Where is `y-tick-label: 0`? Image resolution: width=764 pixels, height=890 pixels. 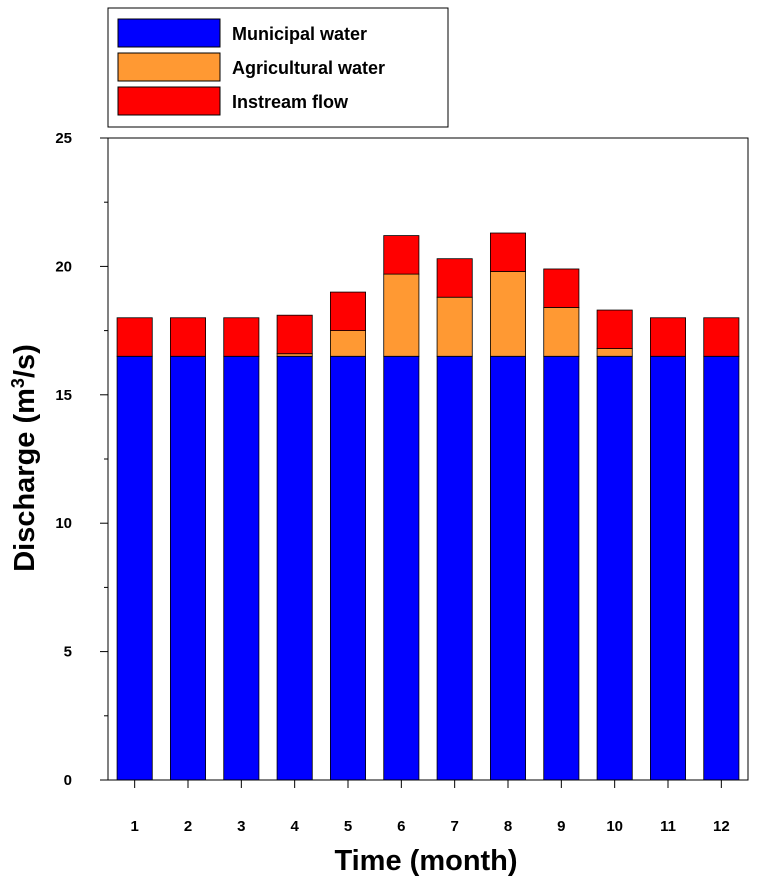 y-tick-label: 0 is located at coordinates (68, 780).